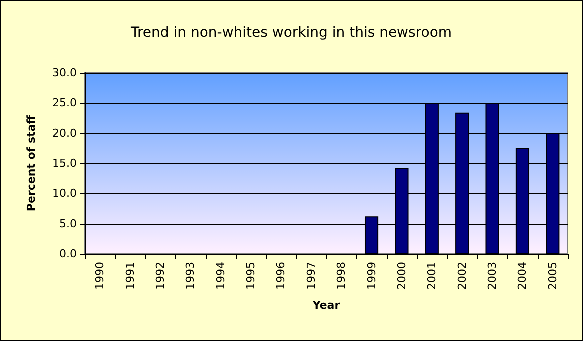 The image size is (583, 341). I want to click on y-axis-title: Percent of staff, so click(31, 163).